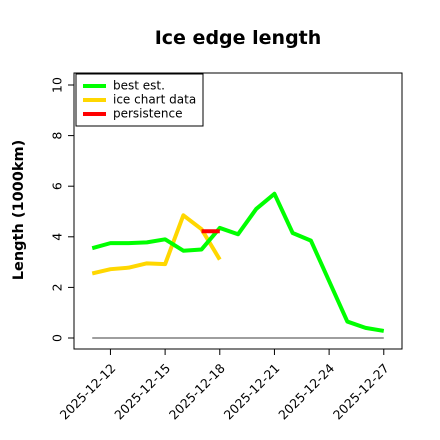 The image size is (440, 440). Describe the element at coordinates (57, 237) in the screenshot. I see `y-tick-label: 4` at that location.